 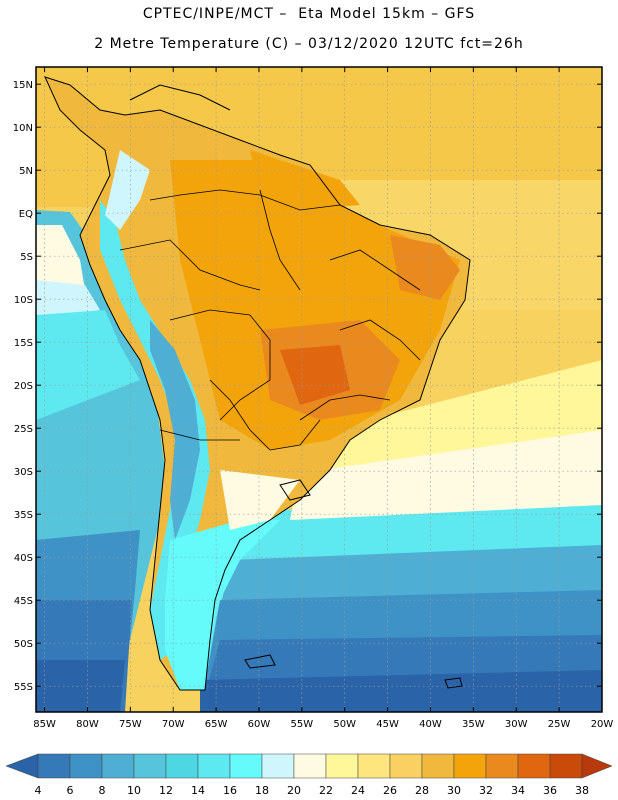 What do you see at coordinates (422, 790) in the screenshot?
I see `colorbar-label: 28` at bounding box center [422, 790].